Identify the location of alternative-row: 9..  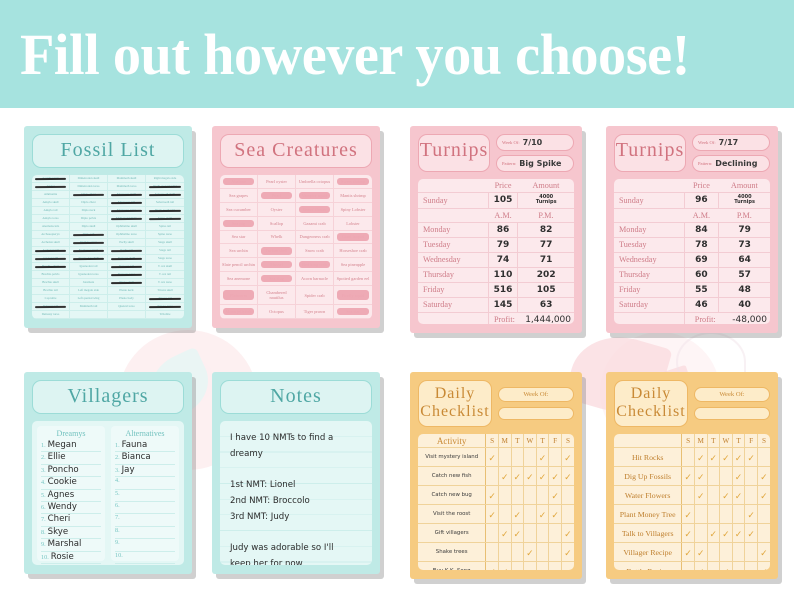
(145, 545).